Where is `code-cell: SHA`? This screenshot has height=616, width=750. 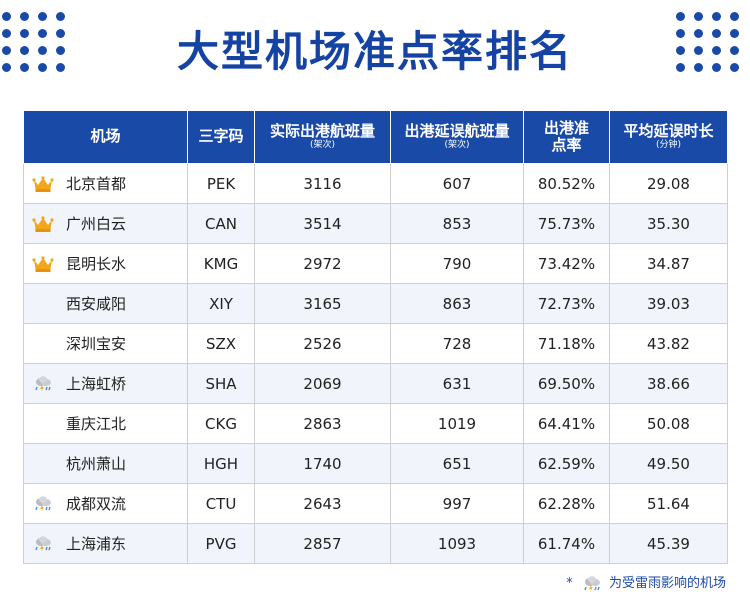
code-cell: SHA is located at coordinates (221, 383).